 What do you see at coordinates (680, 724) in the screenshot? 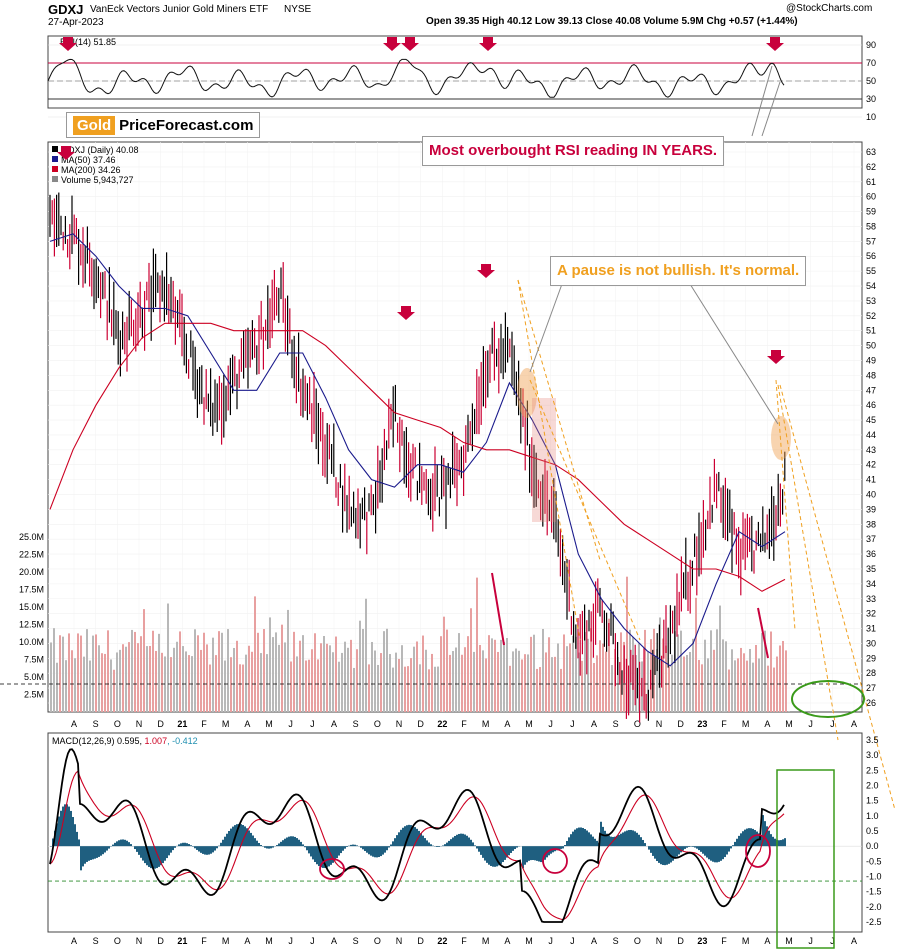
I see `price-month-label: D` at bounding box center [680, 724].